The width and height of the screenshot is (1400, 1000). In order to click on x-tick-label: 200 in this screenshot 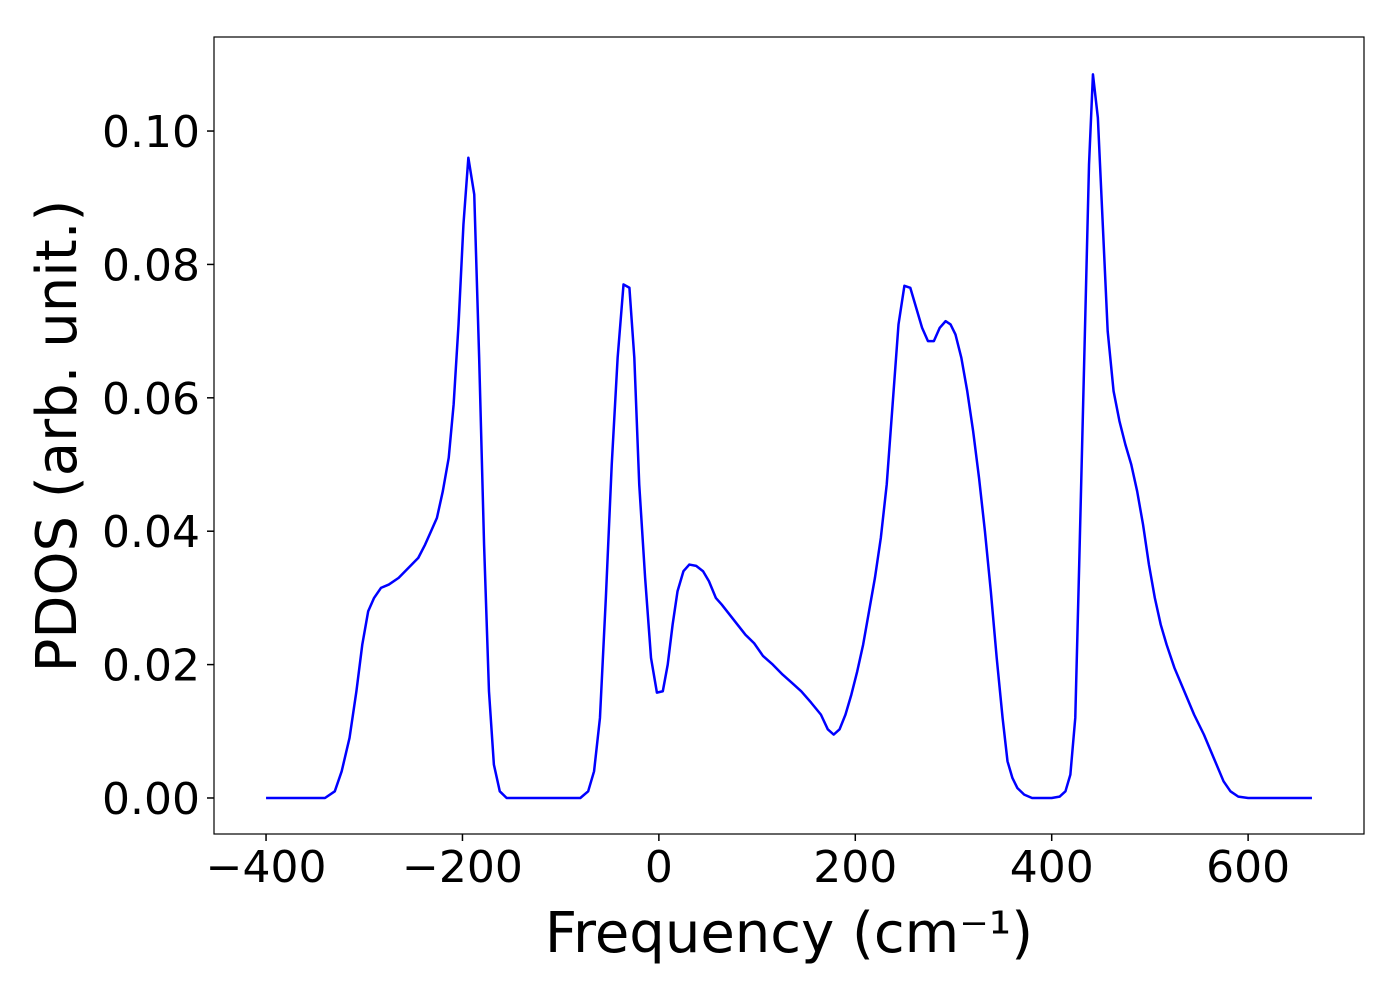, I will do `click(855, 867)`.